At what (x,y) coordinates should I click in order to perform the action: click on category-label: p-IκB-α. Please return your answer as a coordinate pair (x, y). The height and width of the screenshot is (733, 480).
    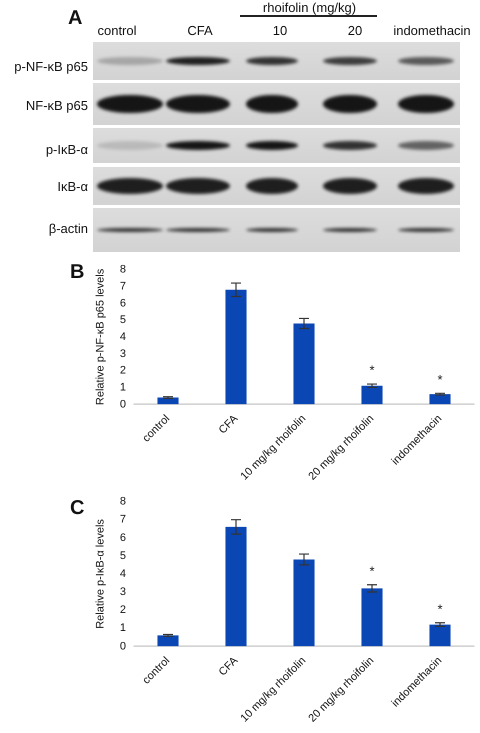
    Looking at the image, I should click on (67, 149).